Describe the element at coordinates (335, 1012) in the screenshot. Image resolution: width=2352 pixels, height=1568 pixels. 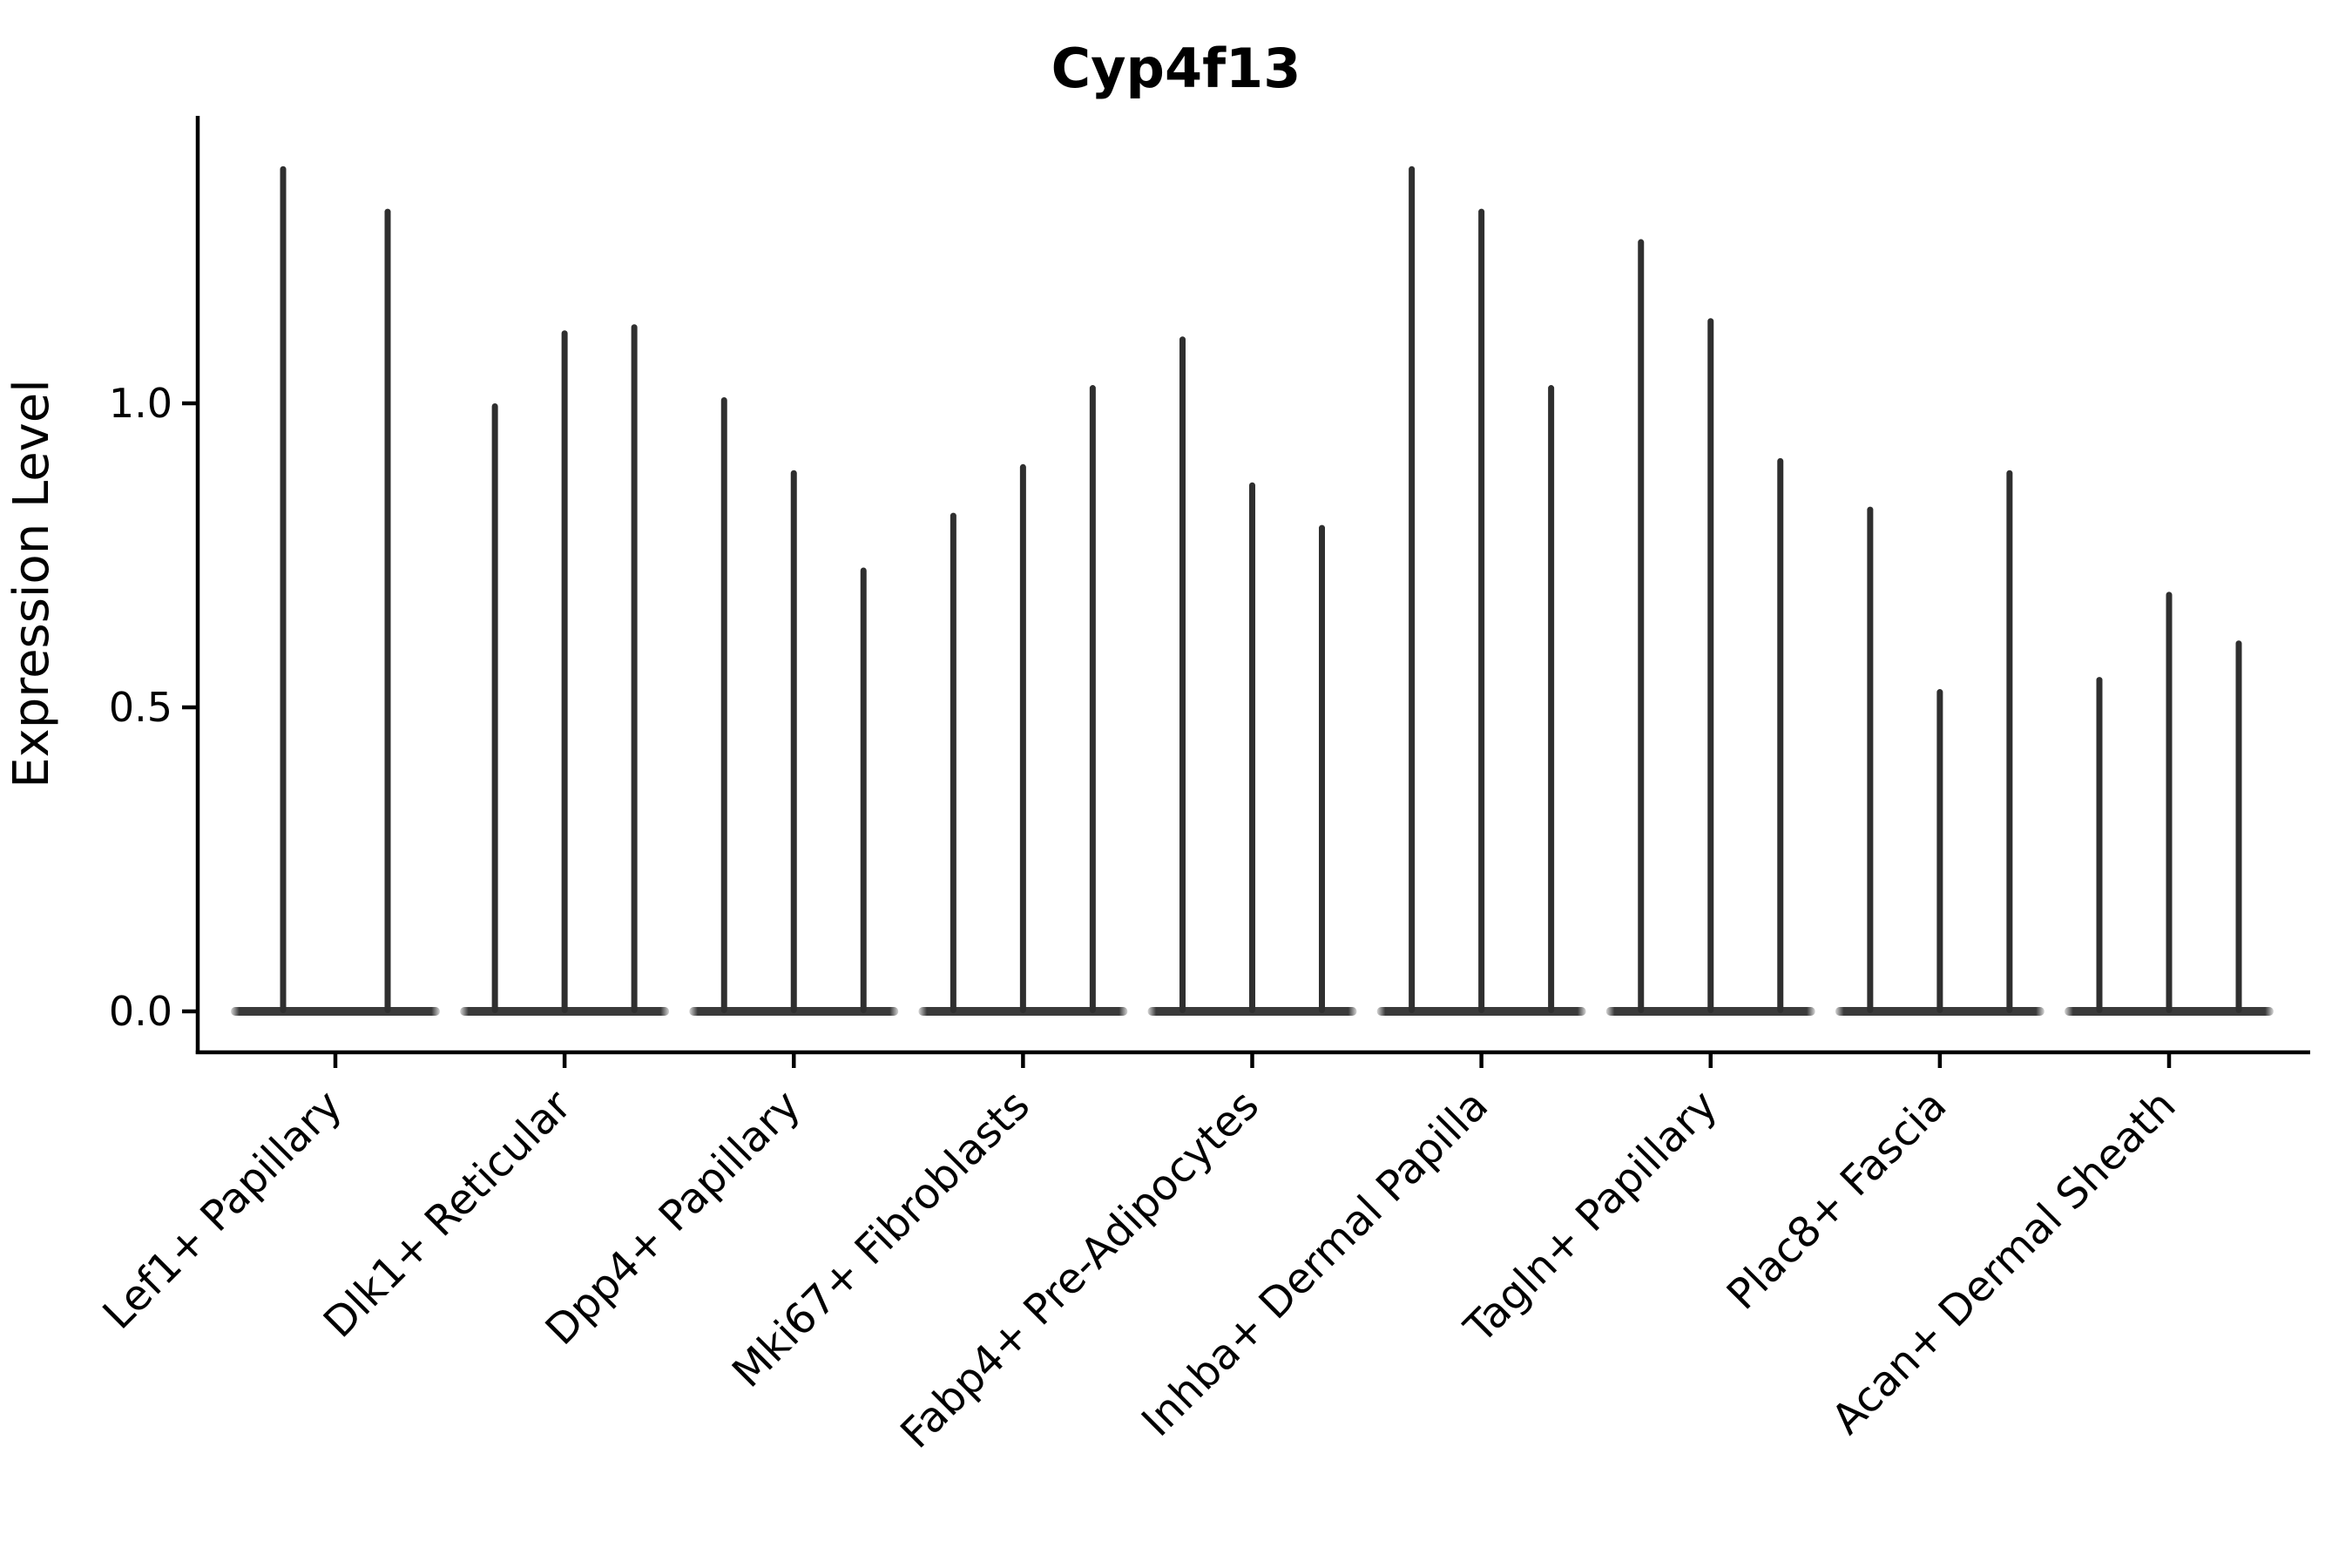
I see `violin-base` at that location.